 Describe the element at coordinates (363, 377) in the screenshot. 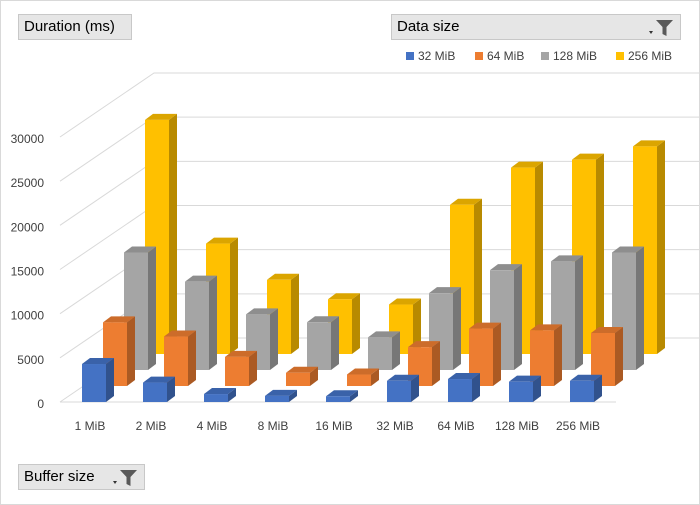

I see `bar-64mib-16mib` at that location.